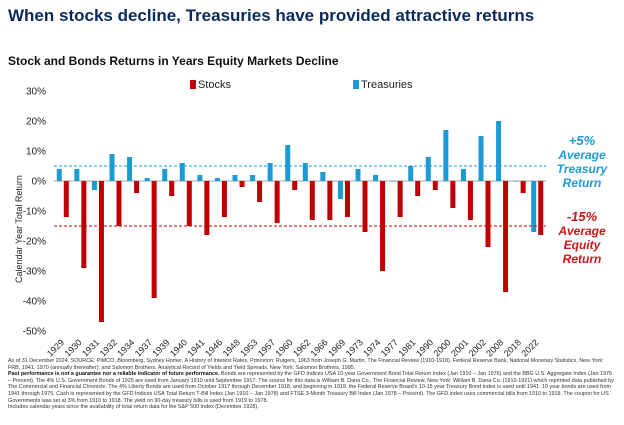 This screenshot has width=624, height=425. I want to click on x-tick-label: 1929, so click(55, 347).